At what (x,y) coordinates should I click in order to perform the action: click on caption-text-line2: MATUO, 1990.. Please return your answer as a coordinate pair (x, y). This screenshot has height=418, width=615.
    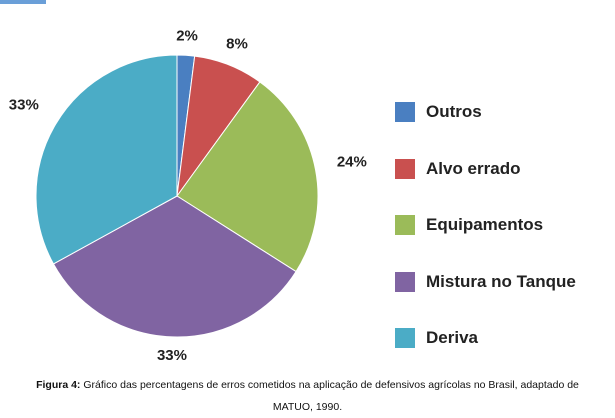
    Looking at the image, I should click on (307, 407).